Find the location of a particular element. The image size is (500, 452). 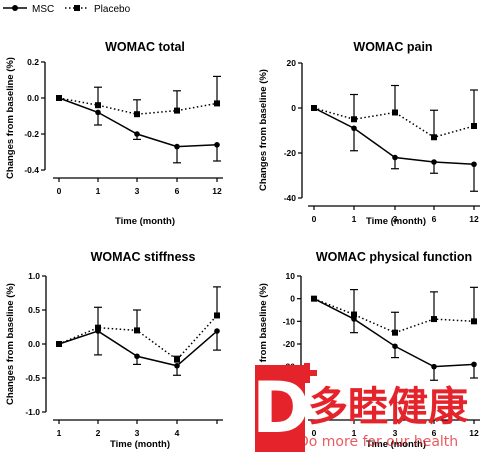

y-tick-label: -1.0 is located at coordinates (32, 412).